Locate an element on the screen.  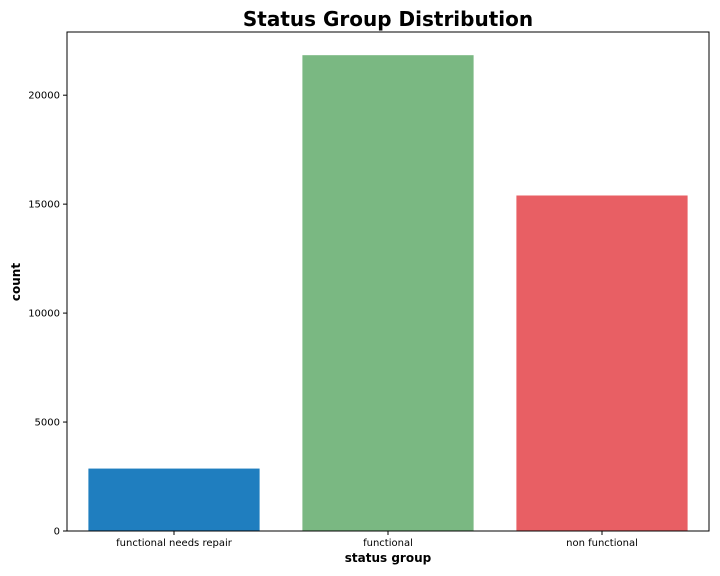
y-tick-label: 0 is located at coordinates (57, 532).